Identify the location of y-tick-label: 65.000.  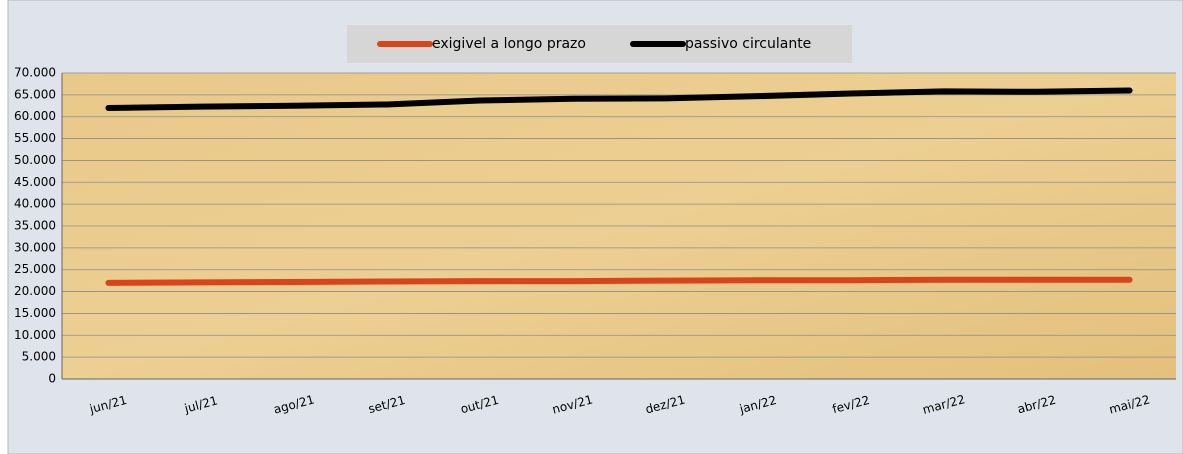
(35, 94).